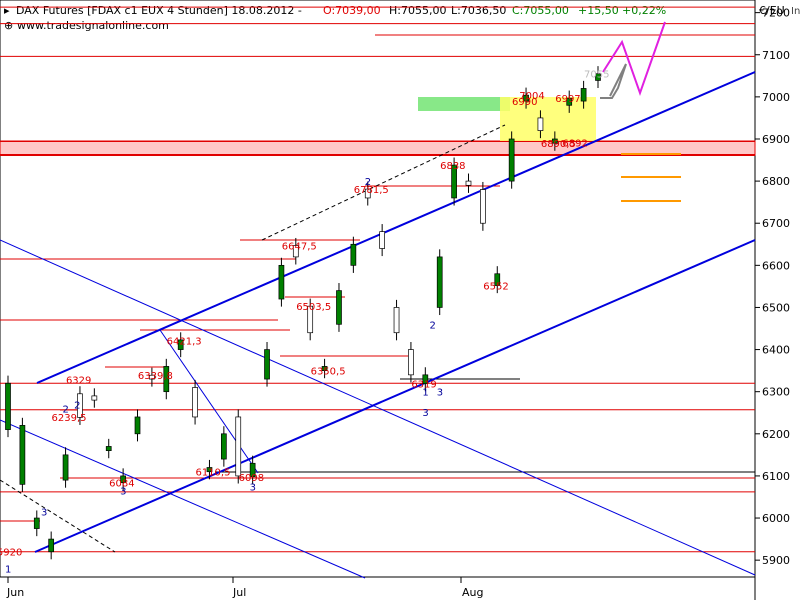 The image size is (800, 600). What do you see at coordinates (776, 476) in the screenshot?
I see `y-tick-label: 6100` at bounding box center [776, 476].